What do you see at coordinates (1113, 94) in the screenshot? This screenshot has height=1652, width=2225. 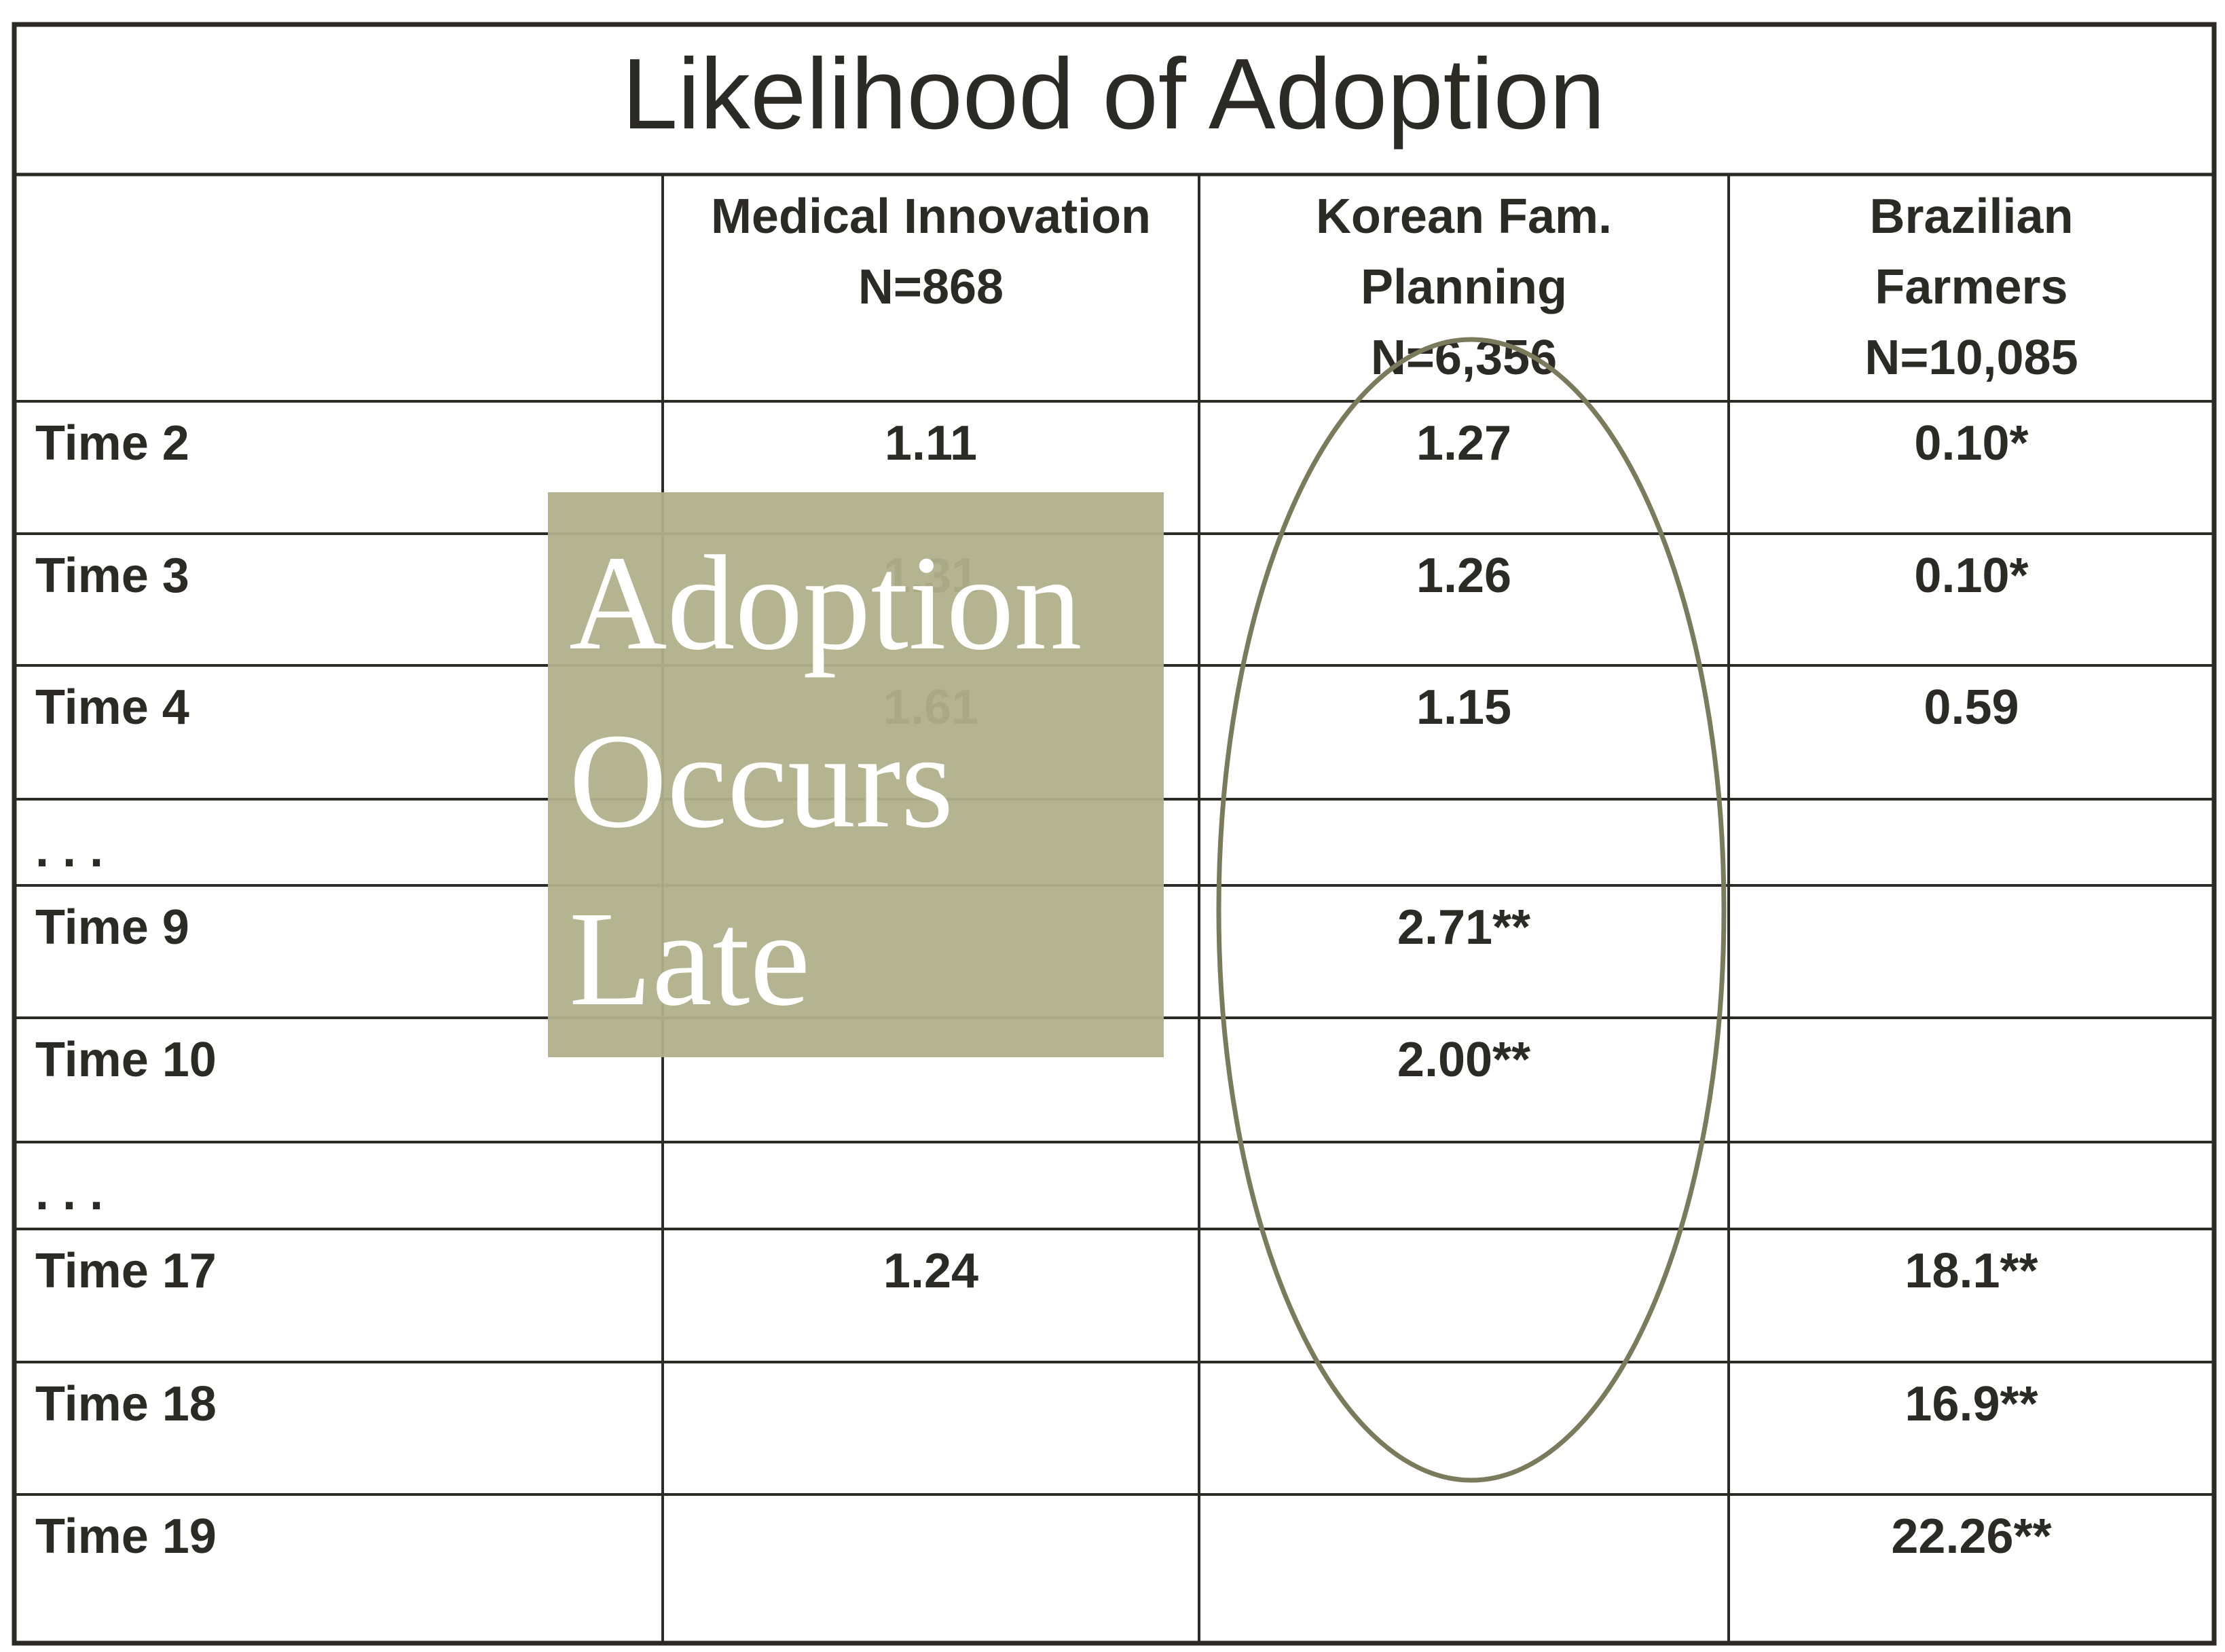 I see `title: Likelihood of Adoption` at bounding box center [1113, 94].